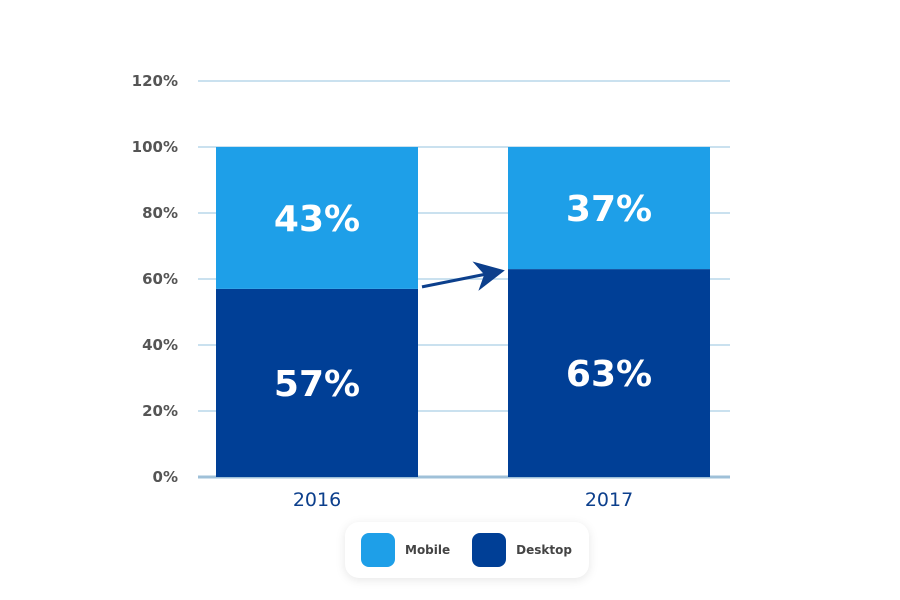 The width and height of the screenshot is (900, 600). I want to click on y-axis-ticks: 0% 20% 40% 60% 80% 100% 120%, so click(155, 279).